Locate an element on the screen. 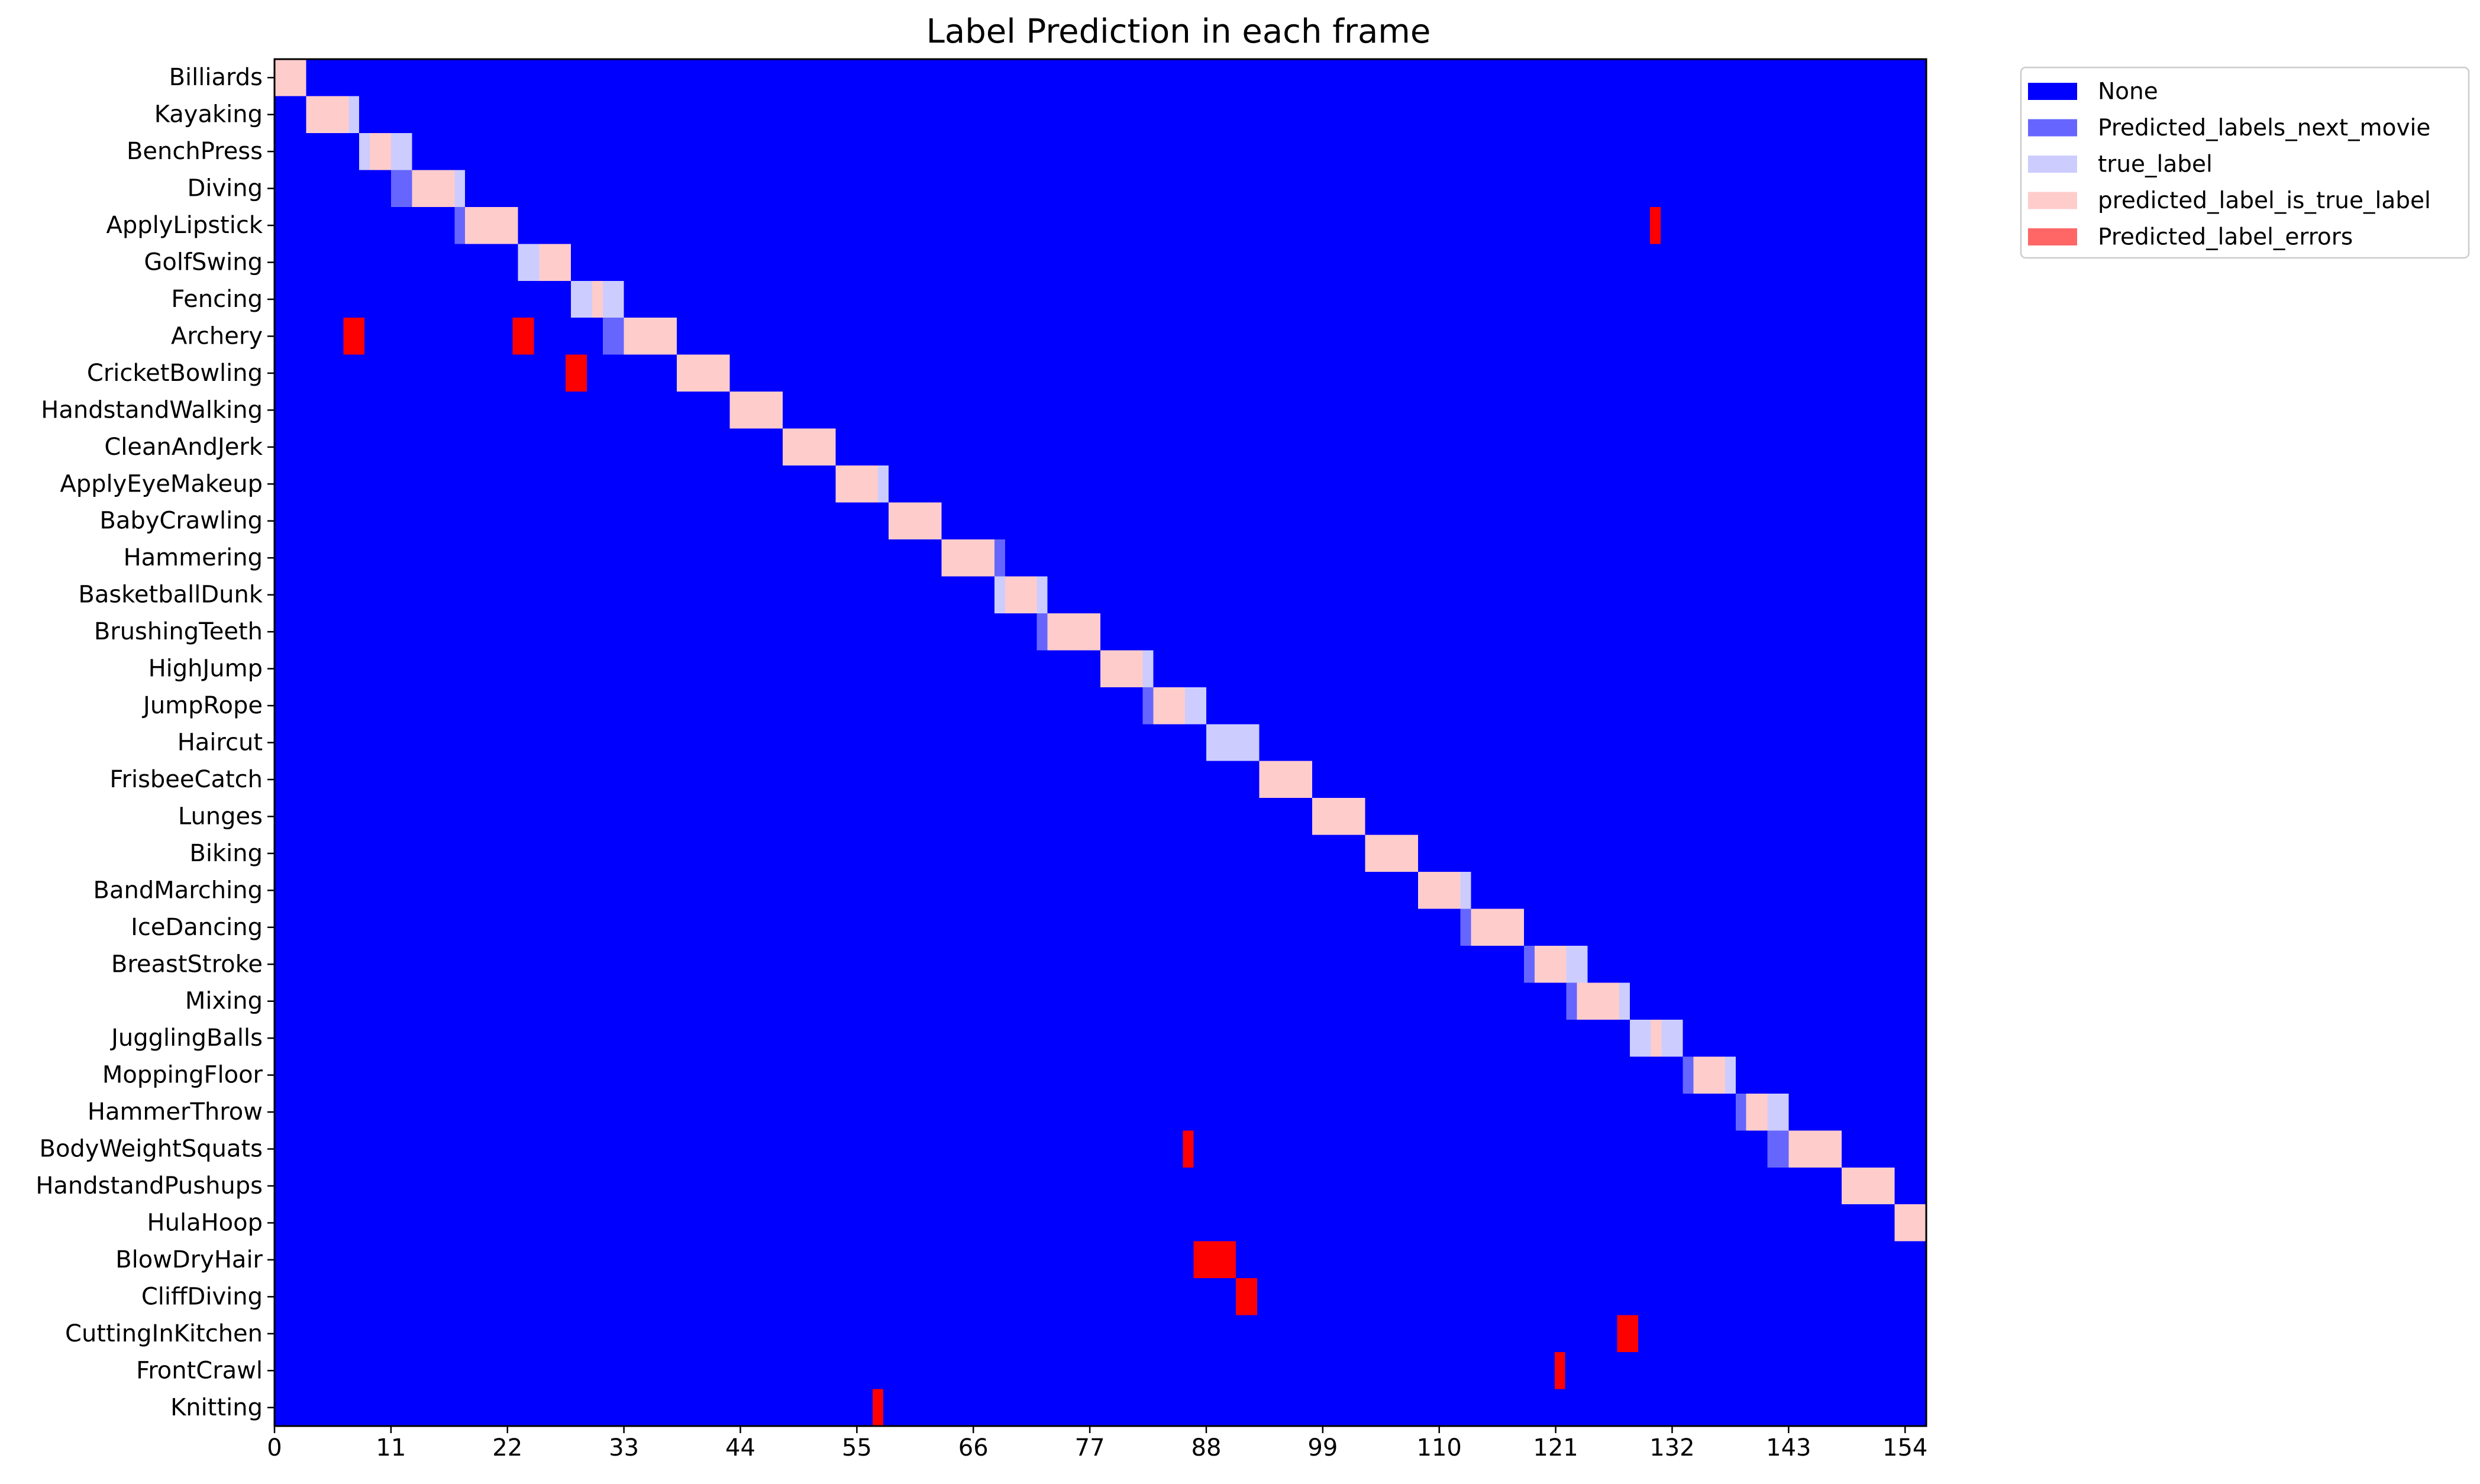 The height and width of the screenshot is (1484, 2480). y-tick-label: ApplyEyeMakeup is located at coordinates (162, 484).